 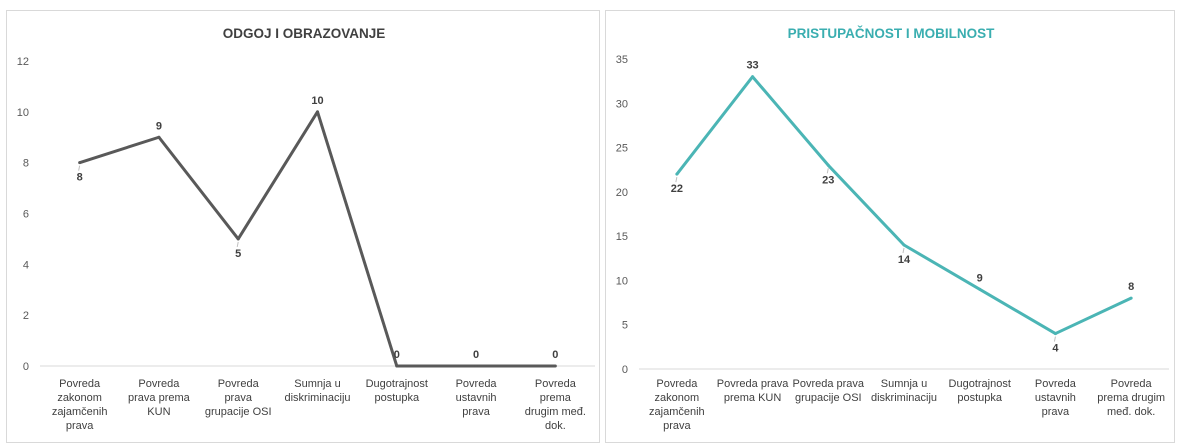 I want to click on y-tick-label: 6, so click(x=26, y=215).